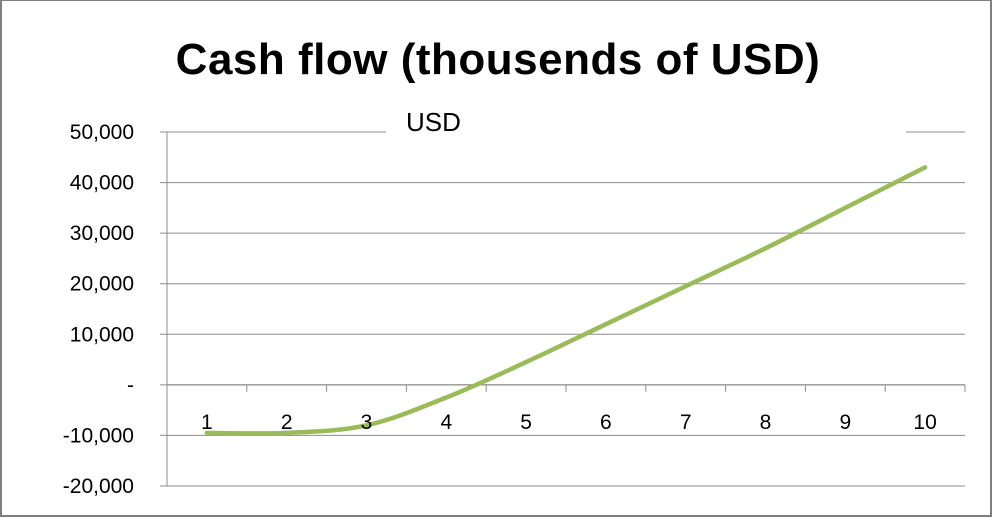  What do you see at coordinates (102, 284) in the screenshot?
I see `y-tick-label: 20,000` at bounding box center [102, 284].